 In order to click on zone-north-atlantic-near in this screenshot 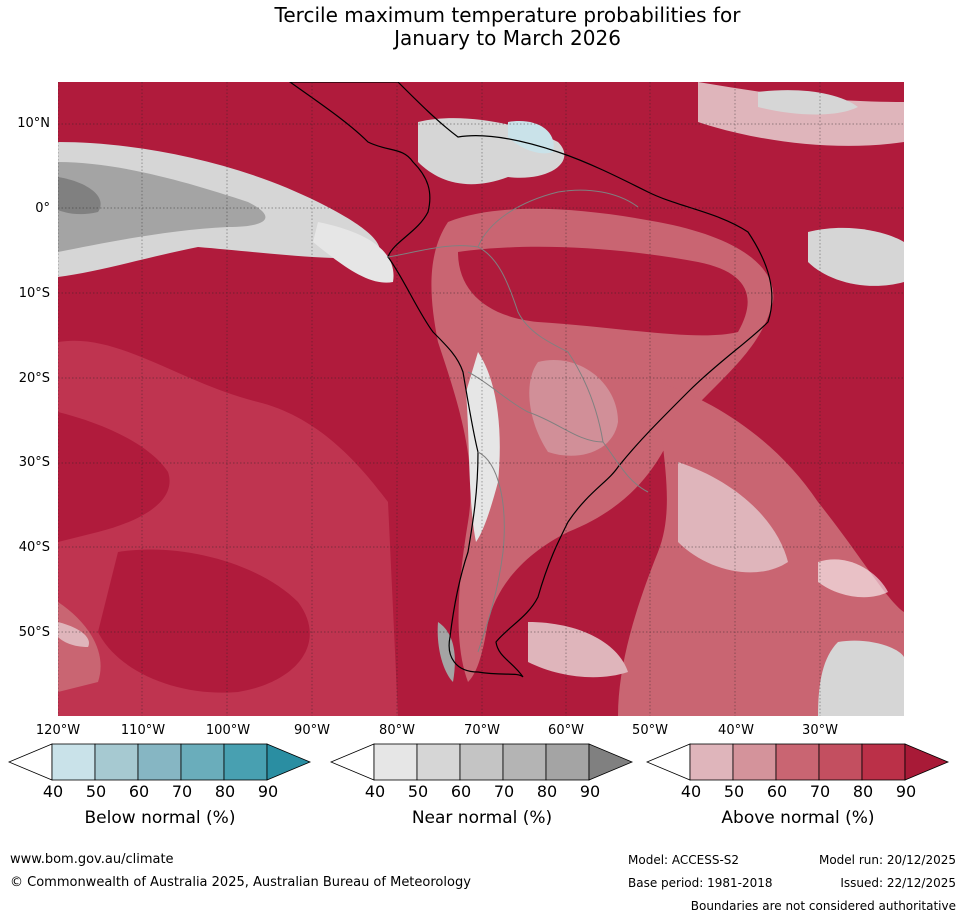, I will do `click(808, 102)`.